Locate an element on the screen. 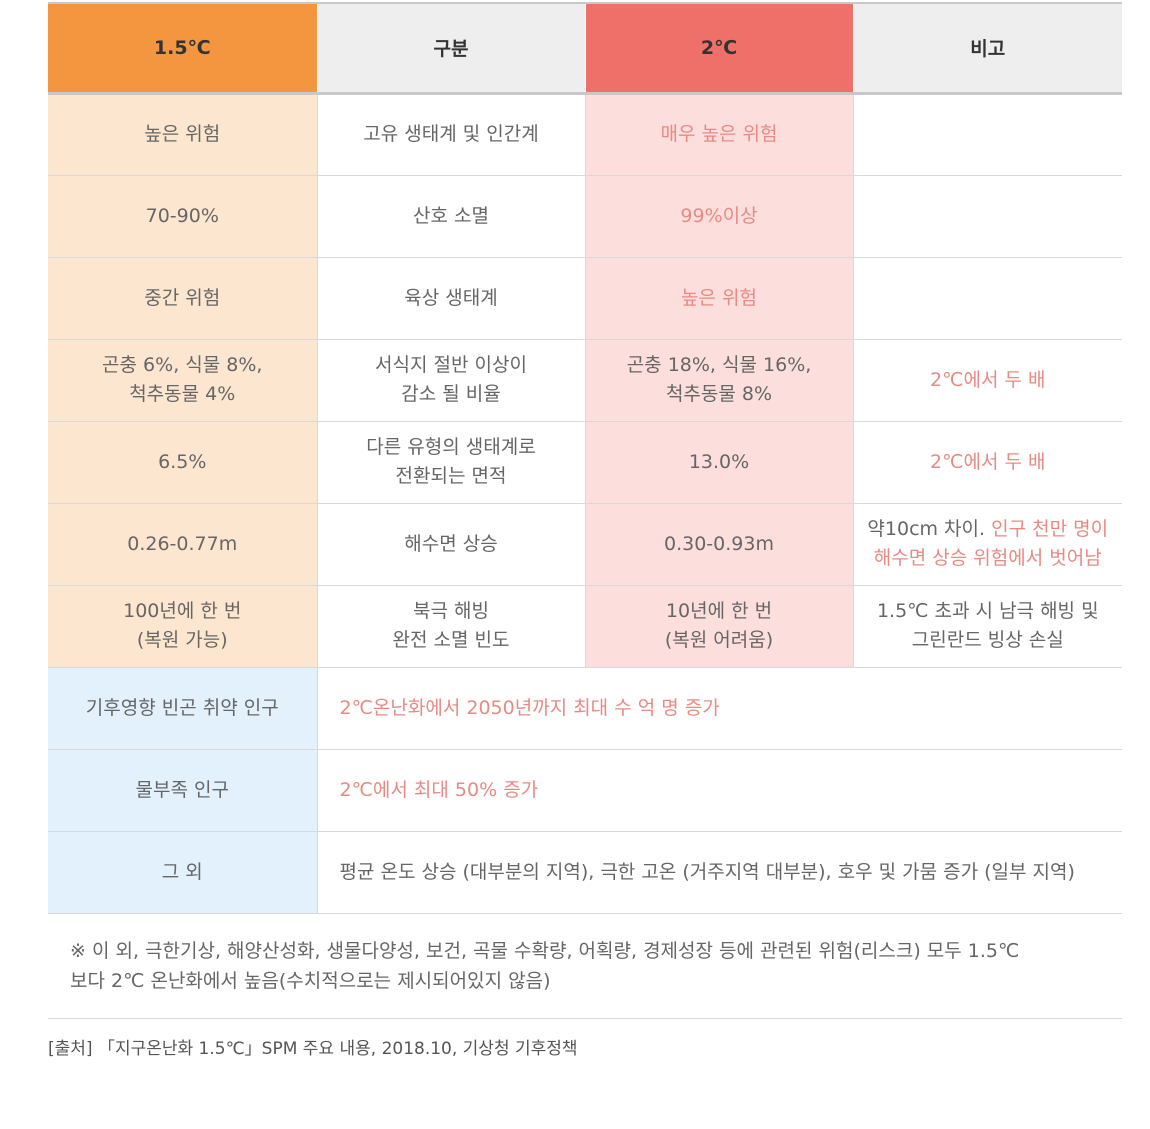  cell-line: 10년에 한 번 is located at coordinates (719, 611).